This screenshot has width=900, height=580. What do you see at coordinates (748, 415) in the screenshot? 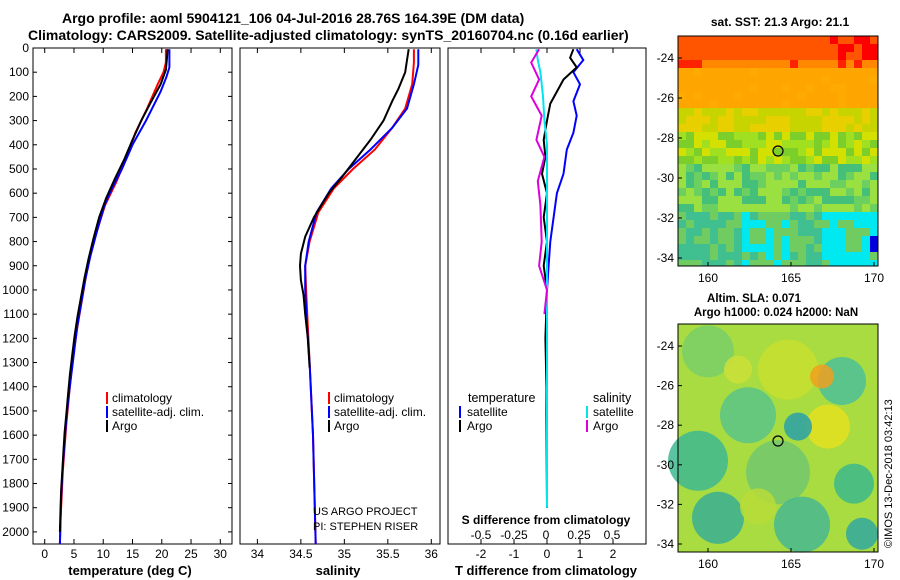
I see `sla-anomaly-blob` at bounding box center [748, 415].